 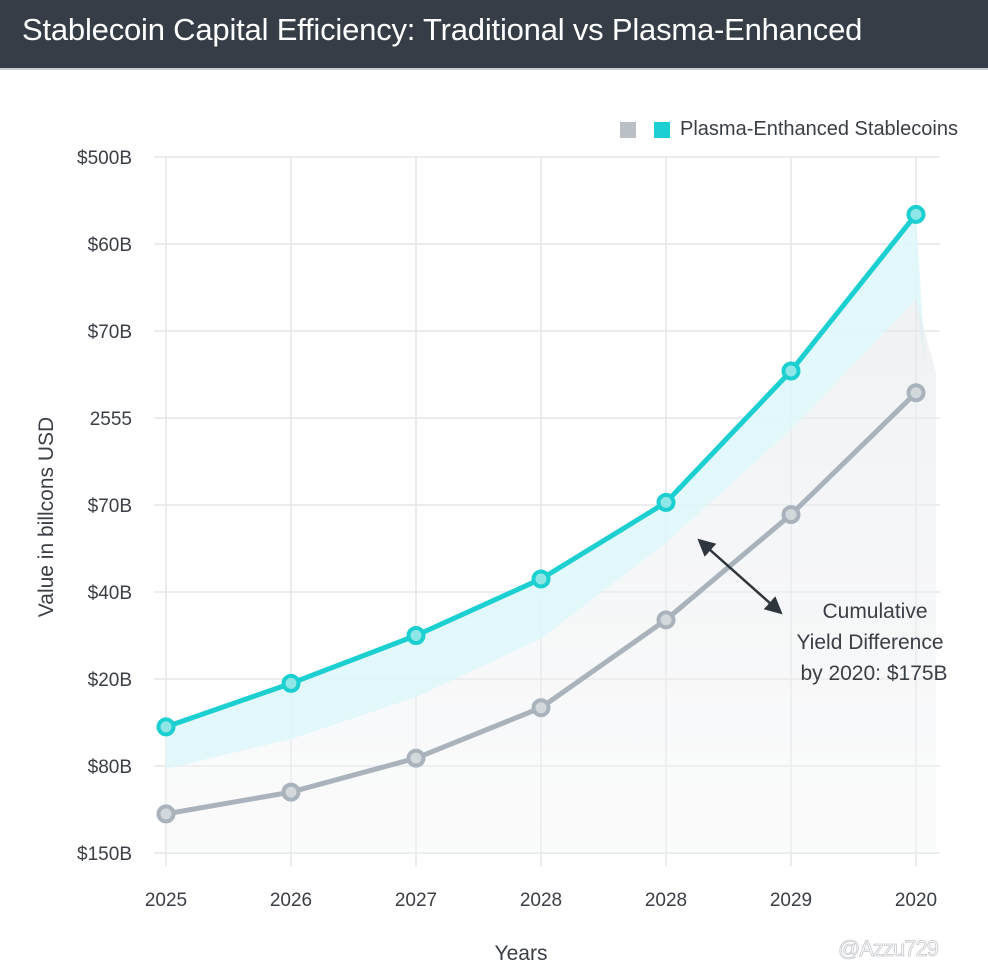 What do you see at coordinates (110, 593) in the screenshot?
I see `y-tick-label: $40B` at bounding box center [110, 593].